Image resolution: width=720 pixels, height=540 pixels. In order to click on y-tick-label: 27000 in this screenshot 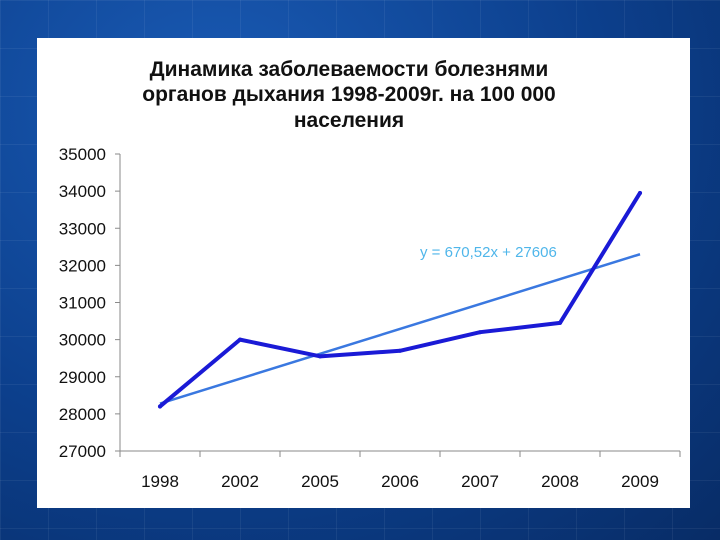, I will do `click(82, 451)`.